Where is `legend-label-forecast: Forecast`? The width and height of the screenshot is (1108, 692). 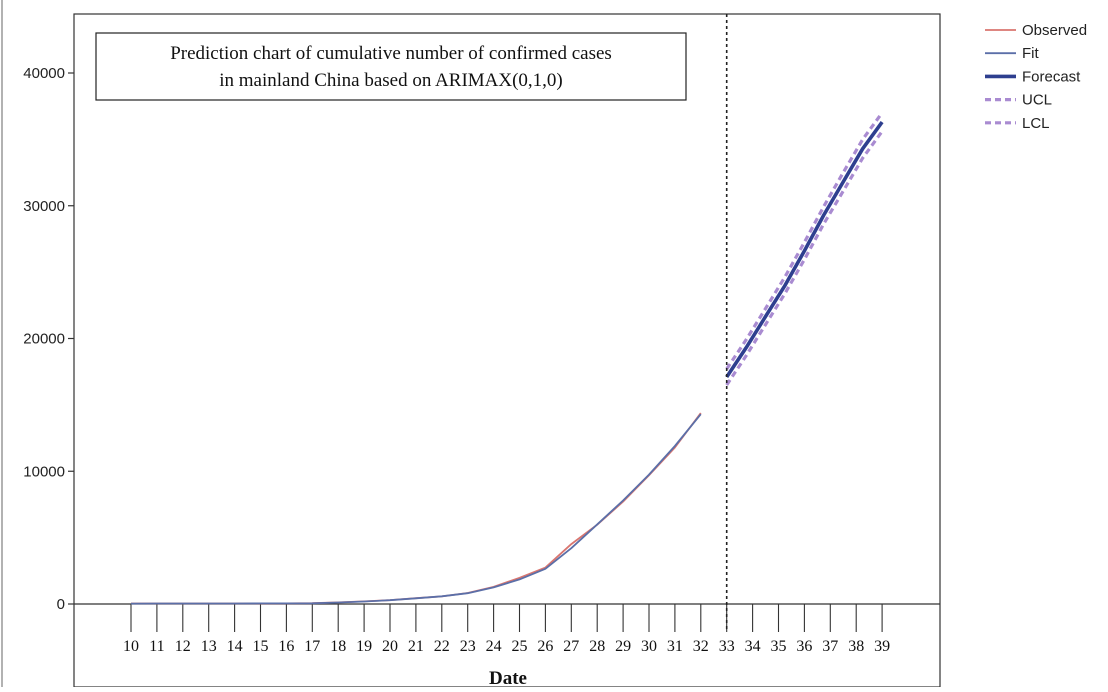
legend-label-forecast: Forecast is located at coordinates (1051, 76).